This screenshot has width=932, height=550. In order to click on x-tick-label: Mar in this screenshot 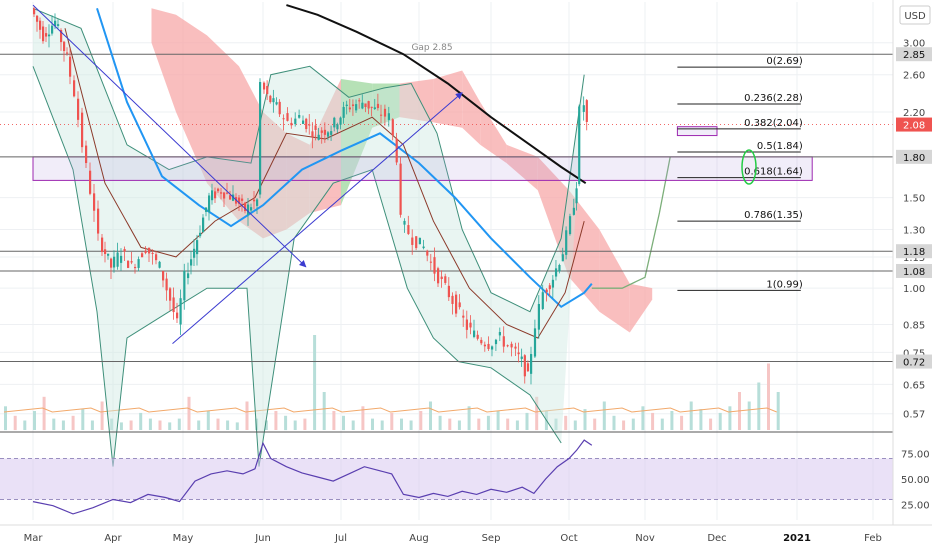, I will do `click(34, 538)`.